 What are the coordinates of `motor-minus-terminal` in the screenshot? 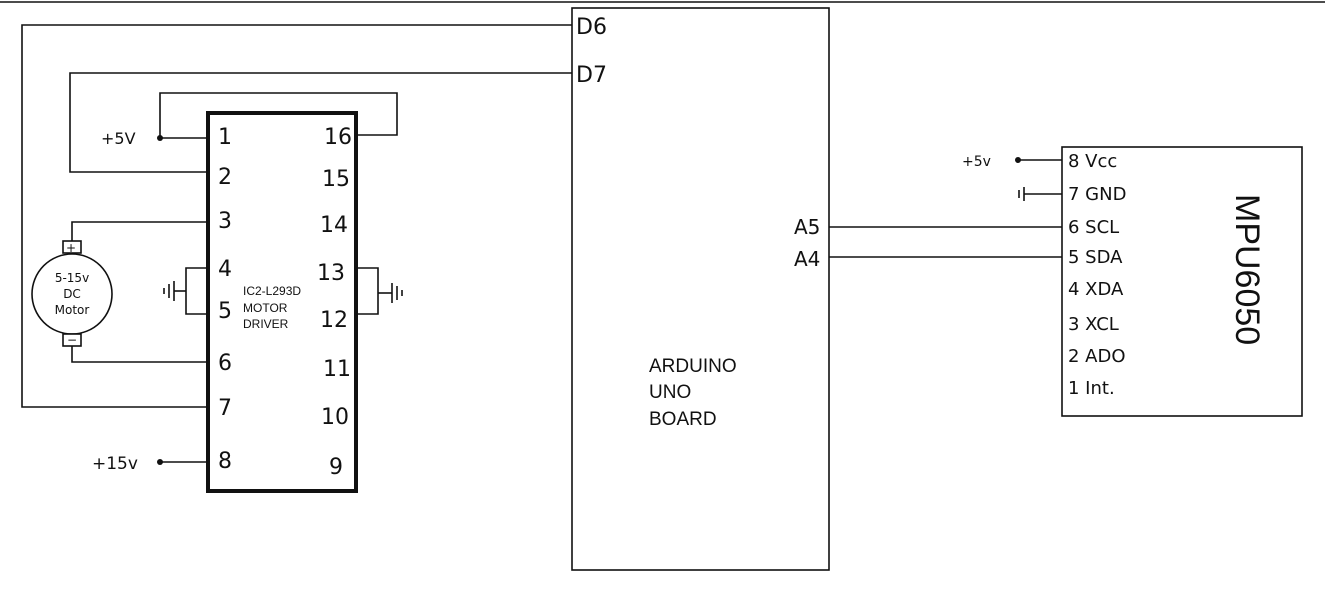 It's located at (72, 340).